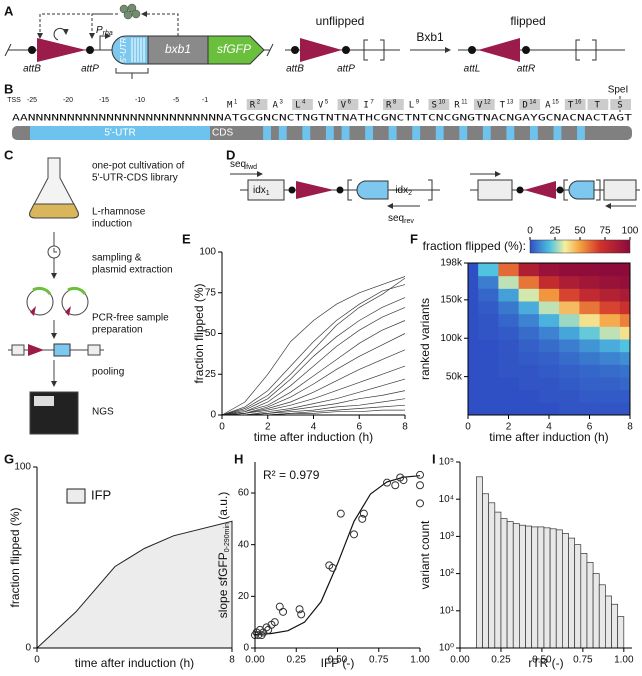 The height and width of the screenshot is (676, 642). What do you see at coordinates (630, 231) in the screenshot?
I see `colorbar-tick-label: 100` at bounding box center [630, 231].